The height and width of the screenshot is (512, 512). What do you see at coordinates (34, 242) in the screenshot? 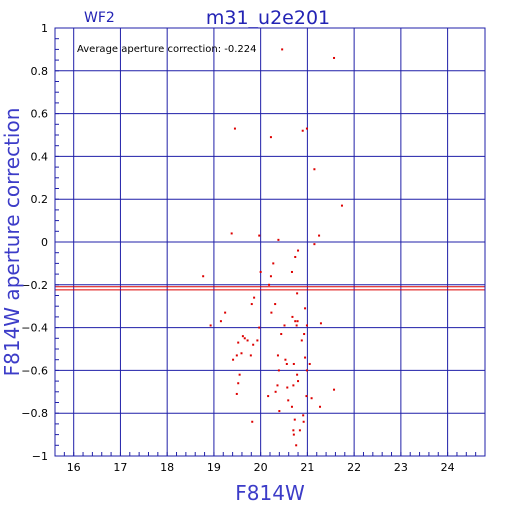
I see `y-tick-labels: 1 0.8 0.6 0.4 0.2 0 −0.2 −0.4 −0.6 −0.8 −1` at bounding box center [34, 242].